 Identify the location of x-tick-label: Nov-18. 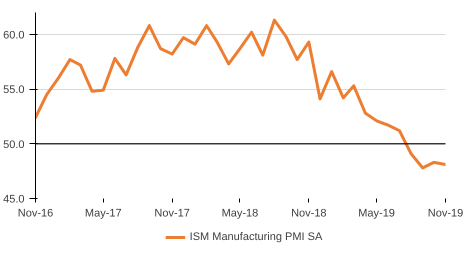
(309, 214).